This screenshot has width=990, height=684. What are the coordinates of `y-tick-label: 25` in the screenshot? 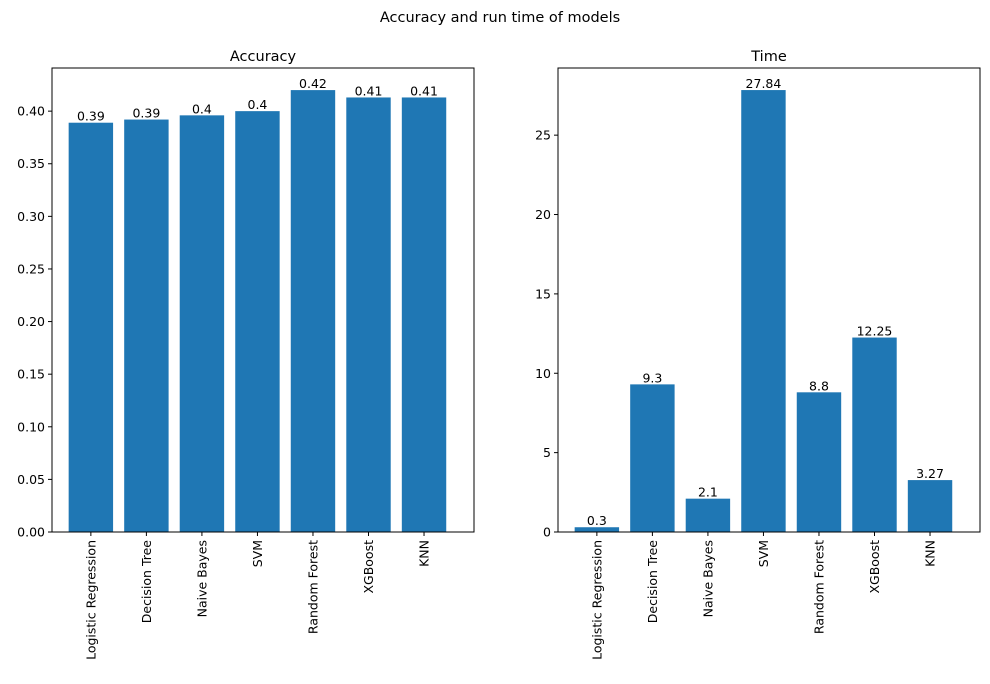 It's located at (543, 135).